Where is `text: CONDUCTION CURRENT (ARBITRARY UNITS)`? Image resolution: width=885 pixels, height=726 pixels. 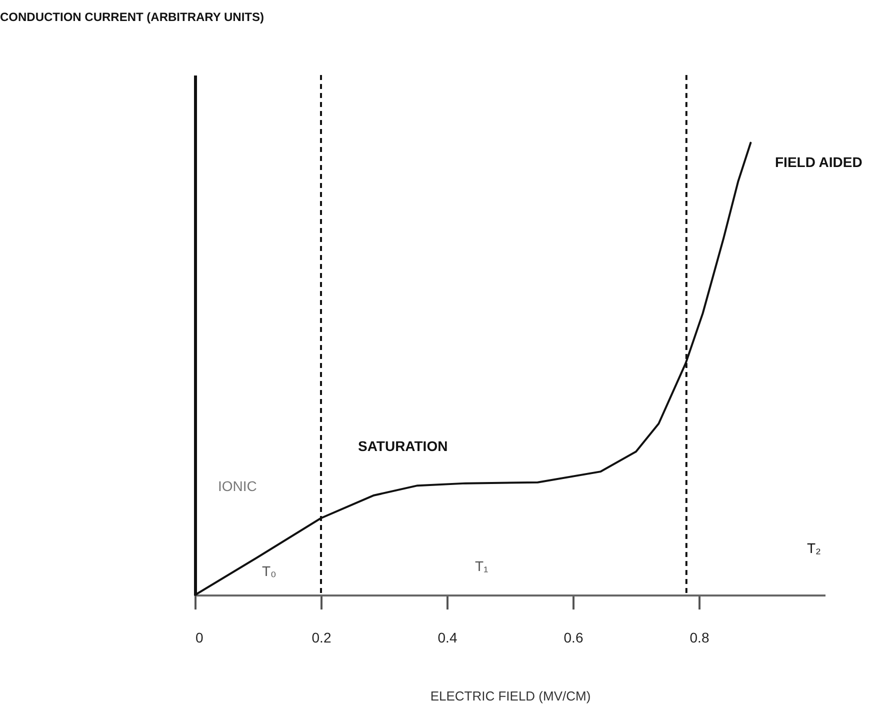 text: CONDUCTION CURRENT (ARBITRARY UNITS) is located at coordinates (132, 17).